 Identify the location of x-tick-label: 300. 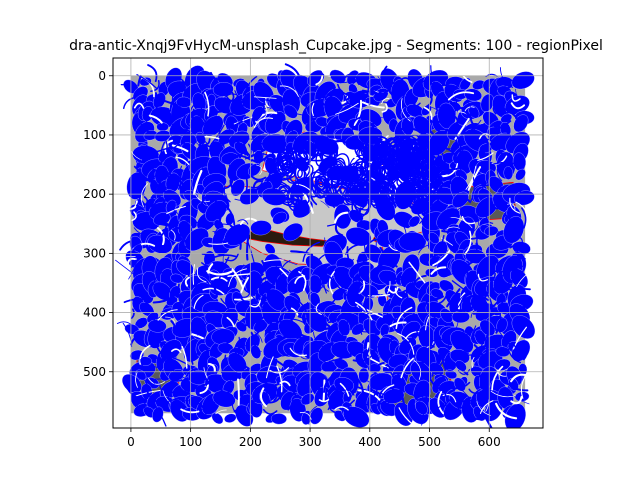
(310, 442).